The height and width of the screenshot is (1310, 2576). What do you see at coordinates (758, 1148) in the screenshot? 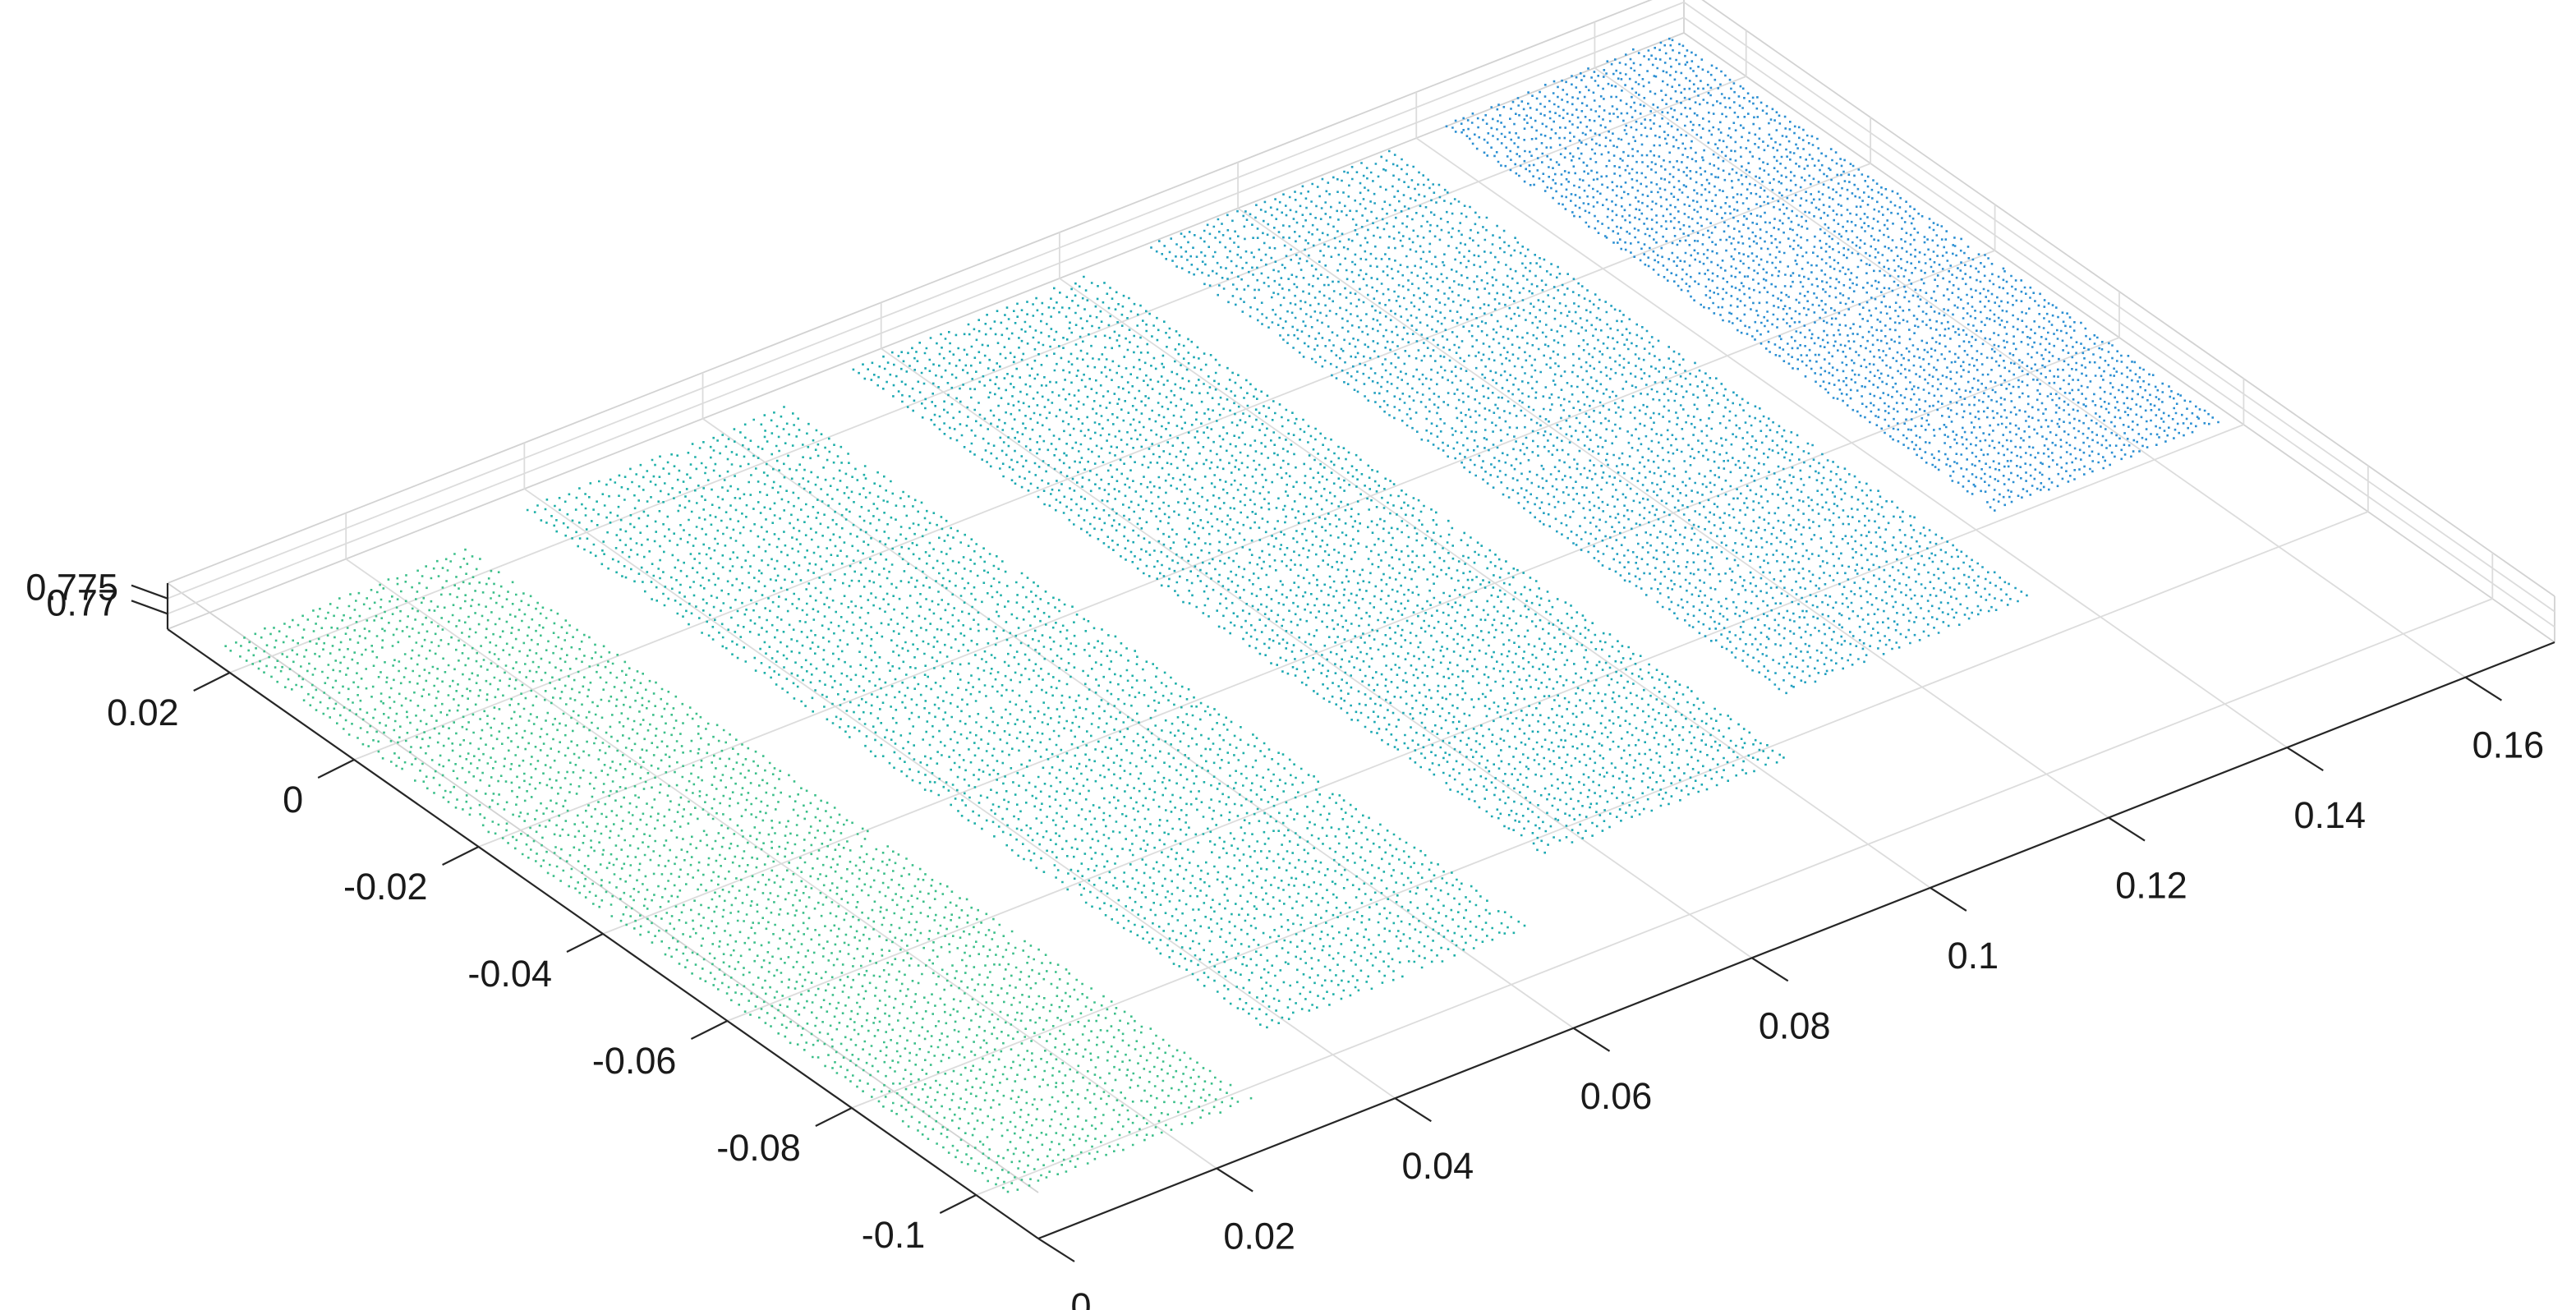
I see `y-tick-label: -0.08` at bounding box center [758, 1148].